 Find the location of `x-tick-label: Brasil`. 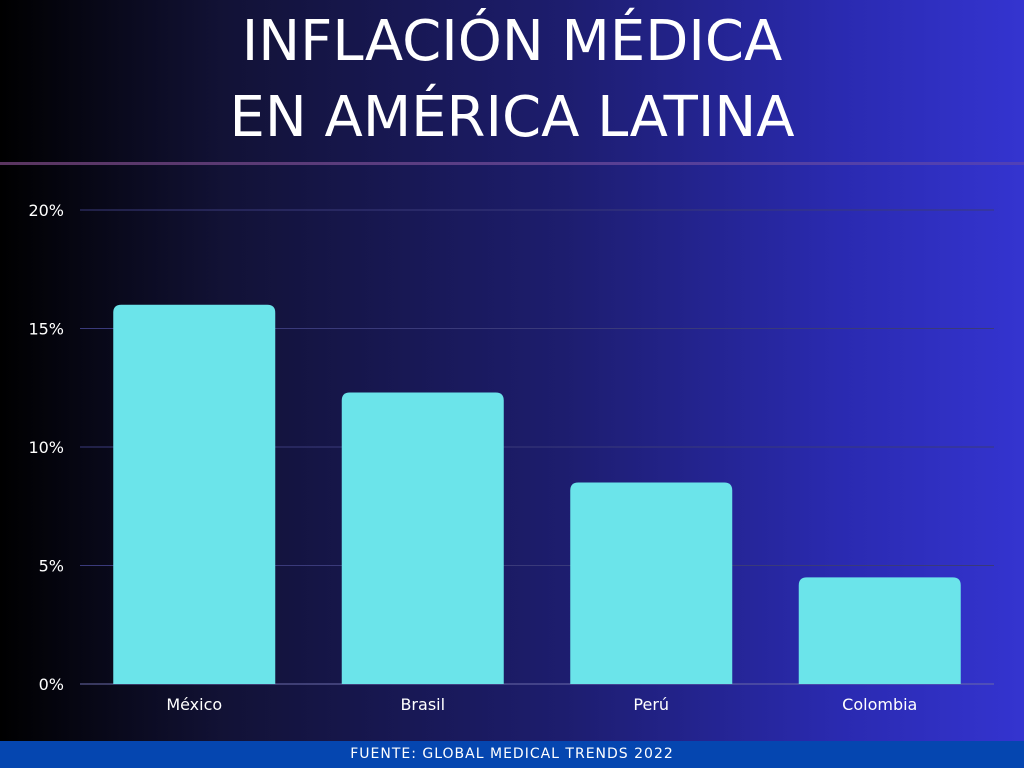

x-tick-label: Brasil is located at coordinates (422, 704).